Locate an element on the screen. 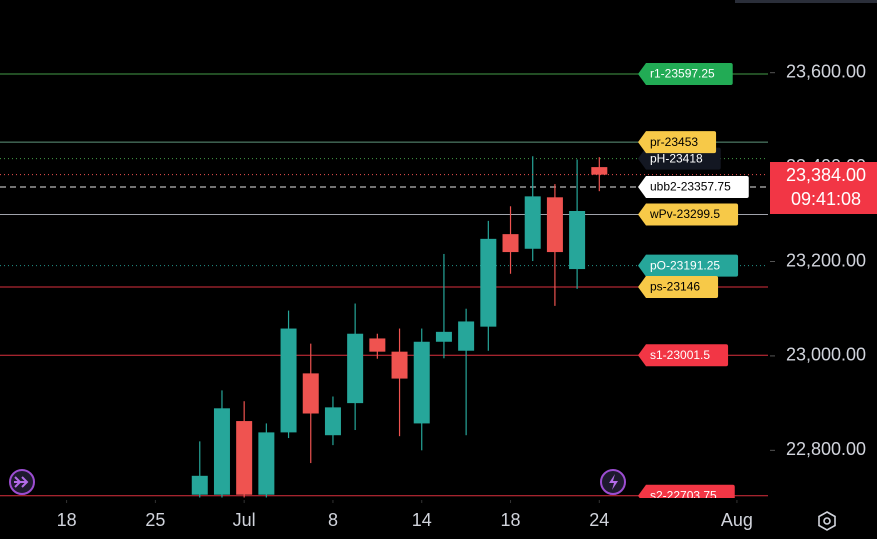 This screenshot has width=877, height=539. level-label: wPv-23299.5 is located at coordinates (684, 214).